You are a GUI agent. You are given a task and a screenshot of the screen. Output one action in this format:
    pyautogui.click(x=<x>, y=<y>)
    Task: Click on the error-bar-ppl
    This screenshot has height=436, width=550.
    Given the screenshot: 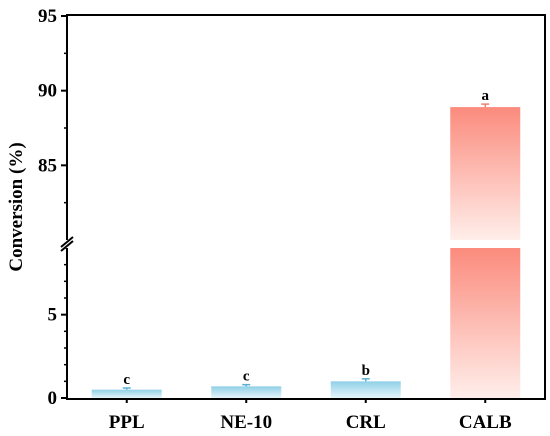 What is the action you would take?
    pyautogui.click(x=126, y=388)
    